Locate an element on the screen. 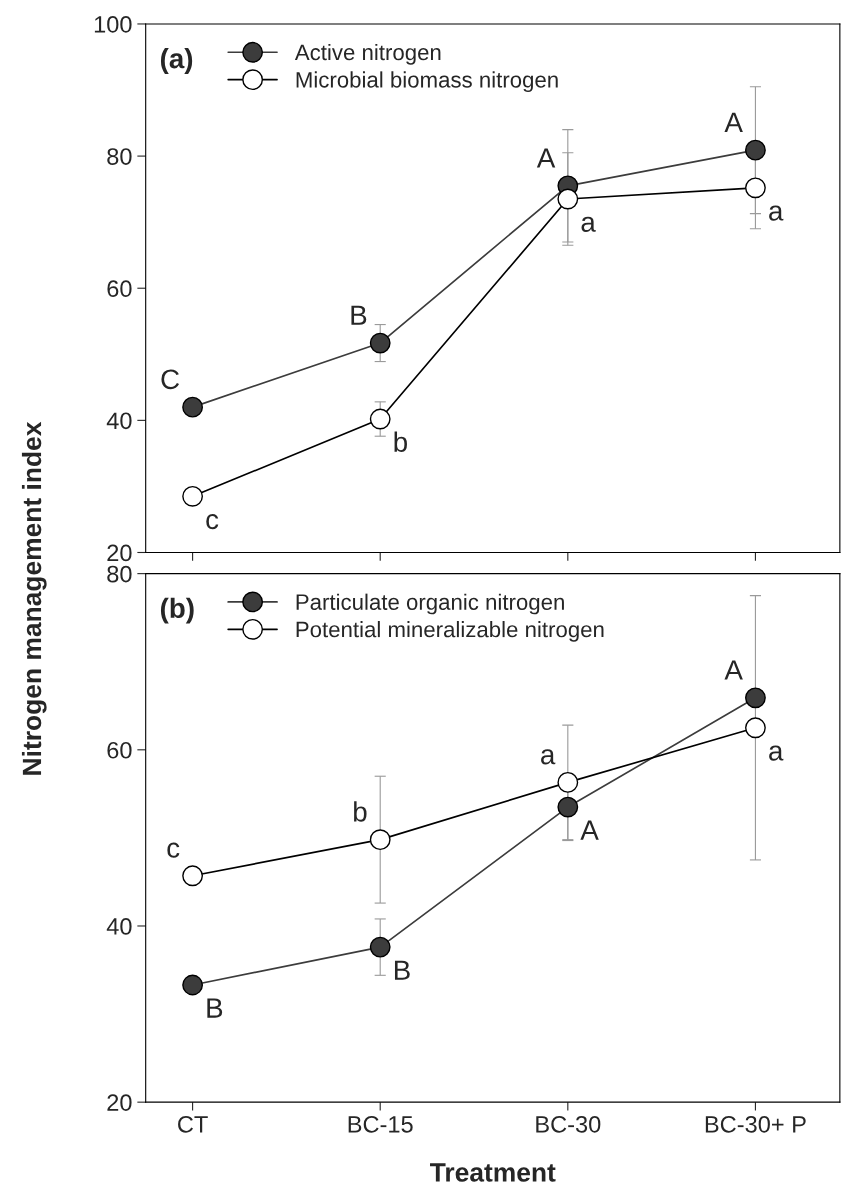 The width and height of the screenshot is (857, 1198). annotation: C is located at coordinates (170, 379).